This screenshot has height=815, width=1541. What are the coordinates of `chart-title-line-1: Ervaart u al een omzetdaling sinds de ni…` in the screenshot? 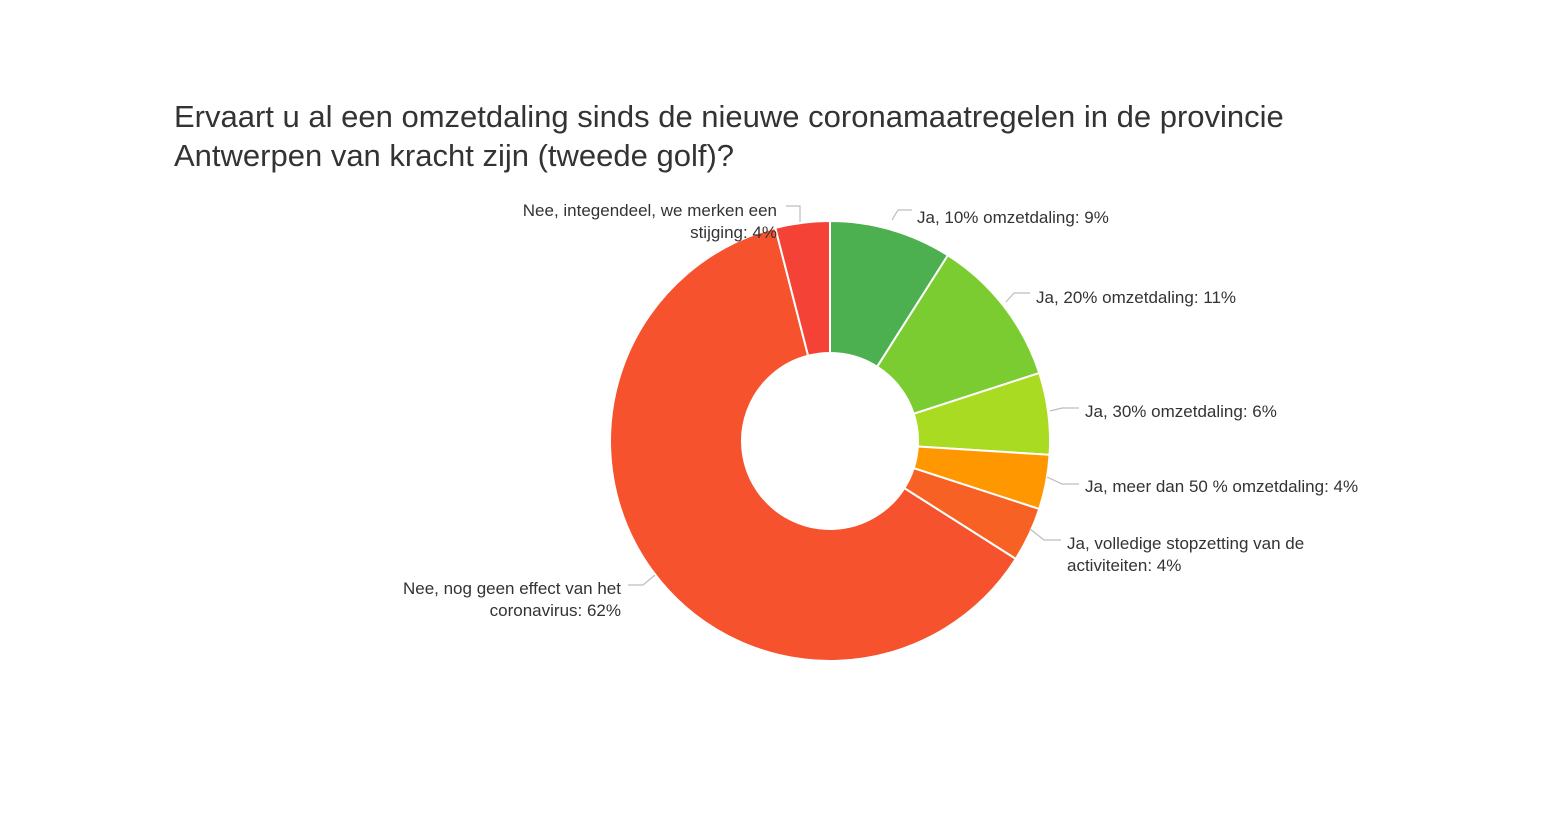 It's located at (729, 116).